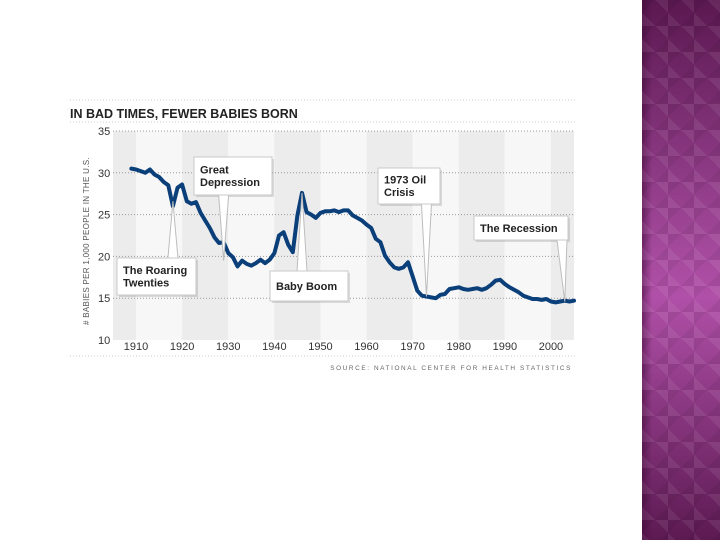  Describe the element at coordinates (104, 132) in the screenshot. I see `y-tick-label: 35` at that location.